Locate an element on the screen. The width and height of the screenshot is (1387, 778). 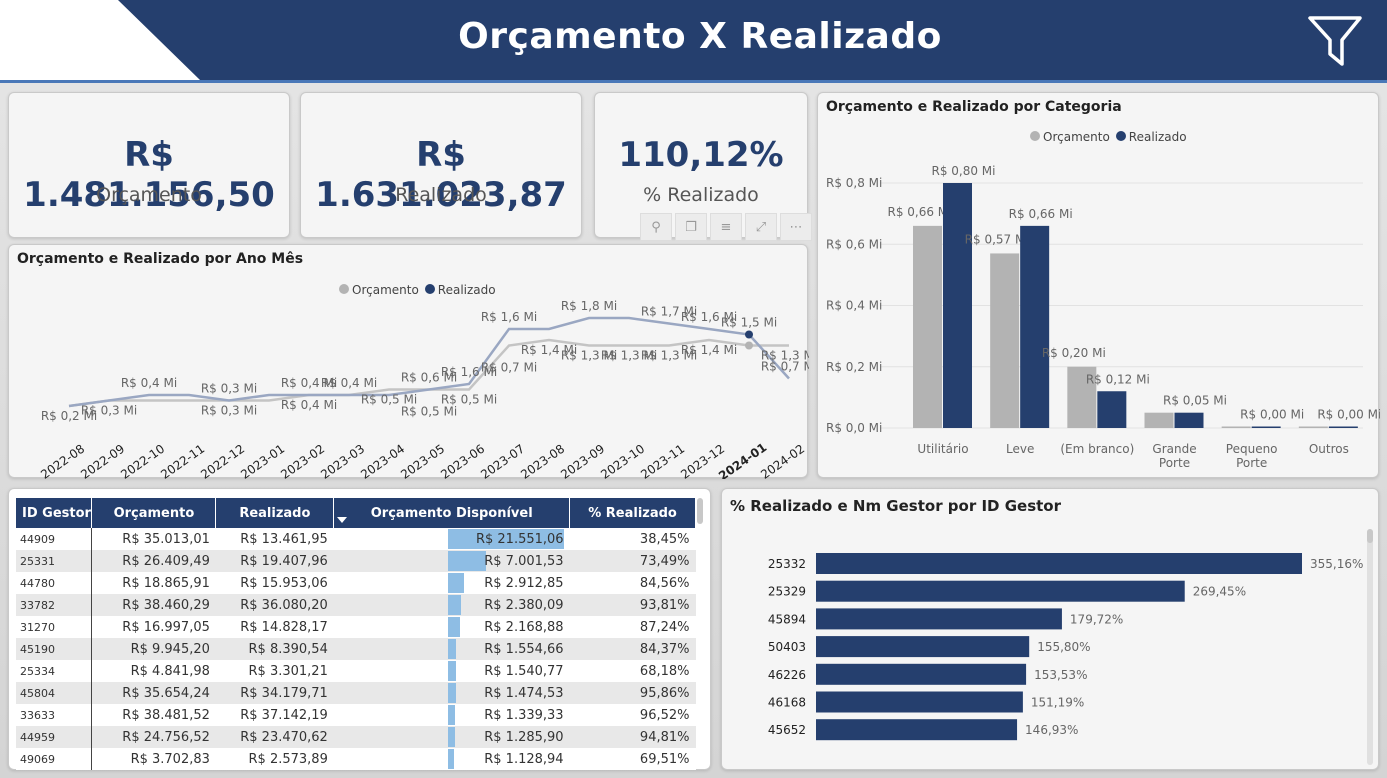
col-header-id: ID Gestor is located at coordinates (54, 513).